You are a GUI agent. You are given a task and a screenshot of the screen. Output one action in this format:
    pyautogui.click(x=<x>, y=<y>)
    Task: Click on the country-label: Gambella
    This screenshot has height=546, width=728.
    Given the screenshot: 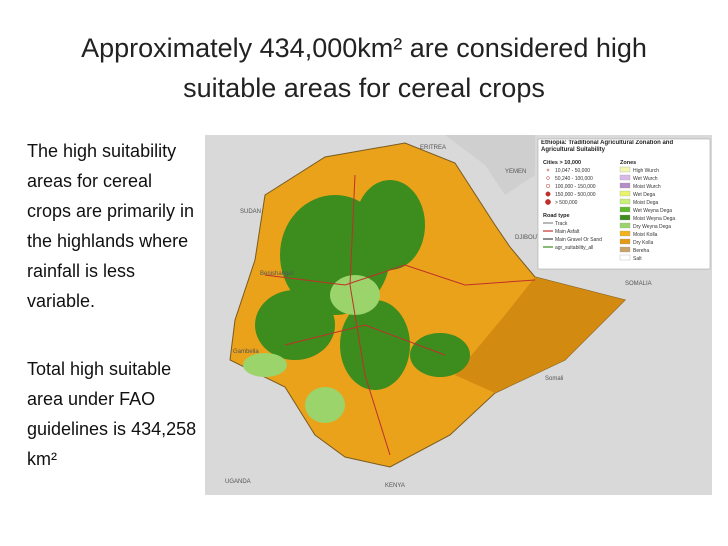 What is the action you would take?
    pyautogui.click(x=246, y=352)
    